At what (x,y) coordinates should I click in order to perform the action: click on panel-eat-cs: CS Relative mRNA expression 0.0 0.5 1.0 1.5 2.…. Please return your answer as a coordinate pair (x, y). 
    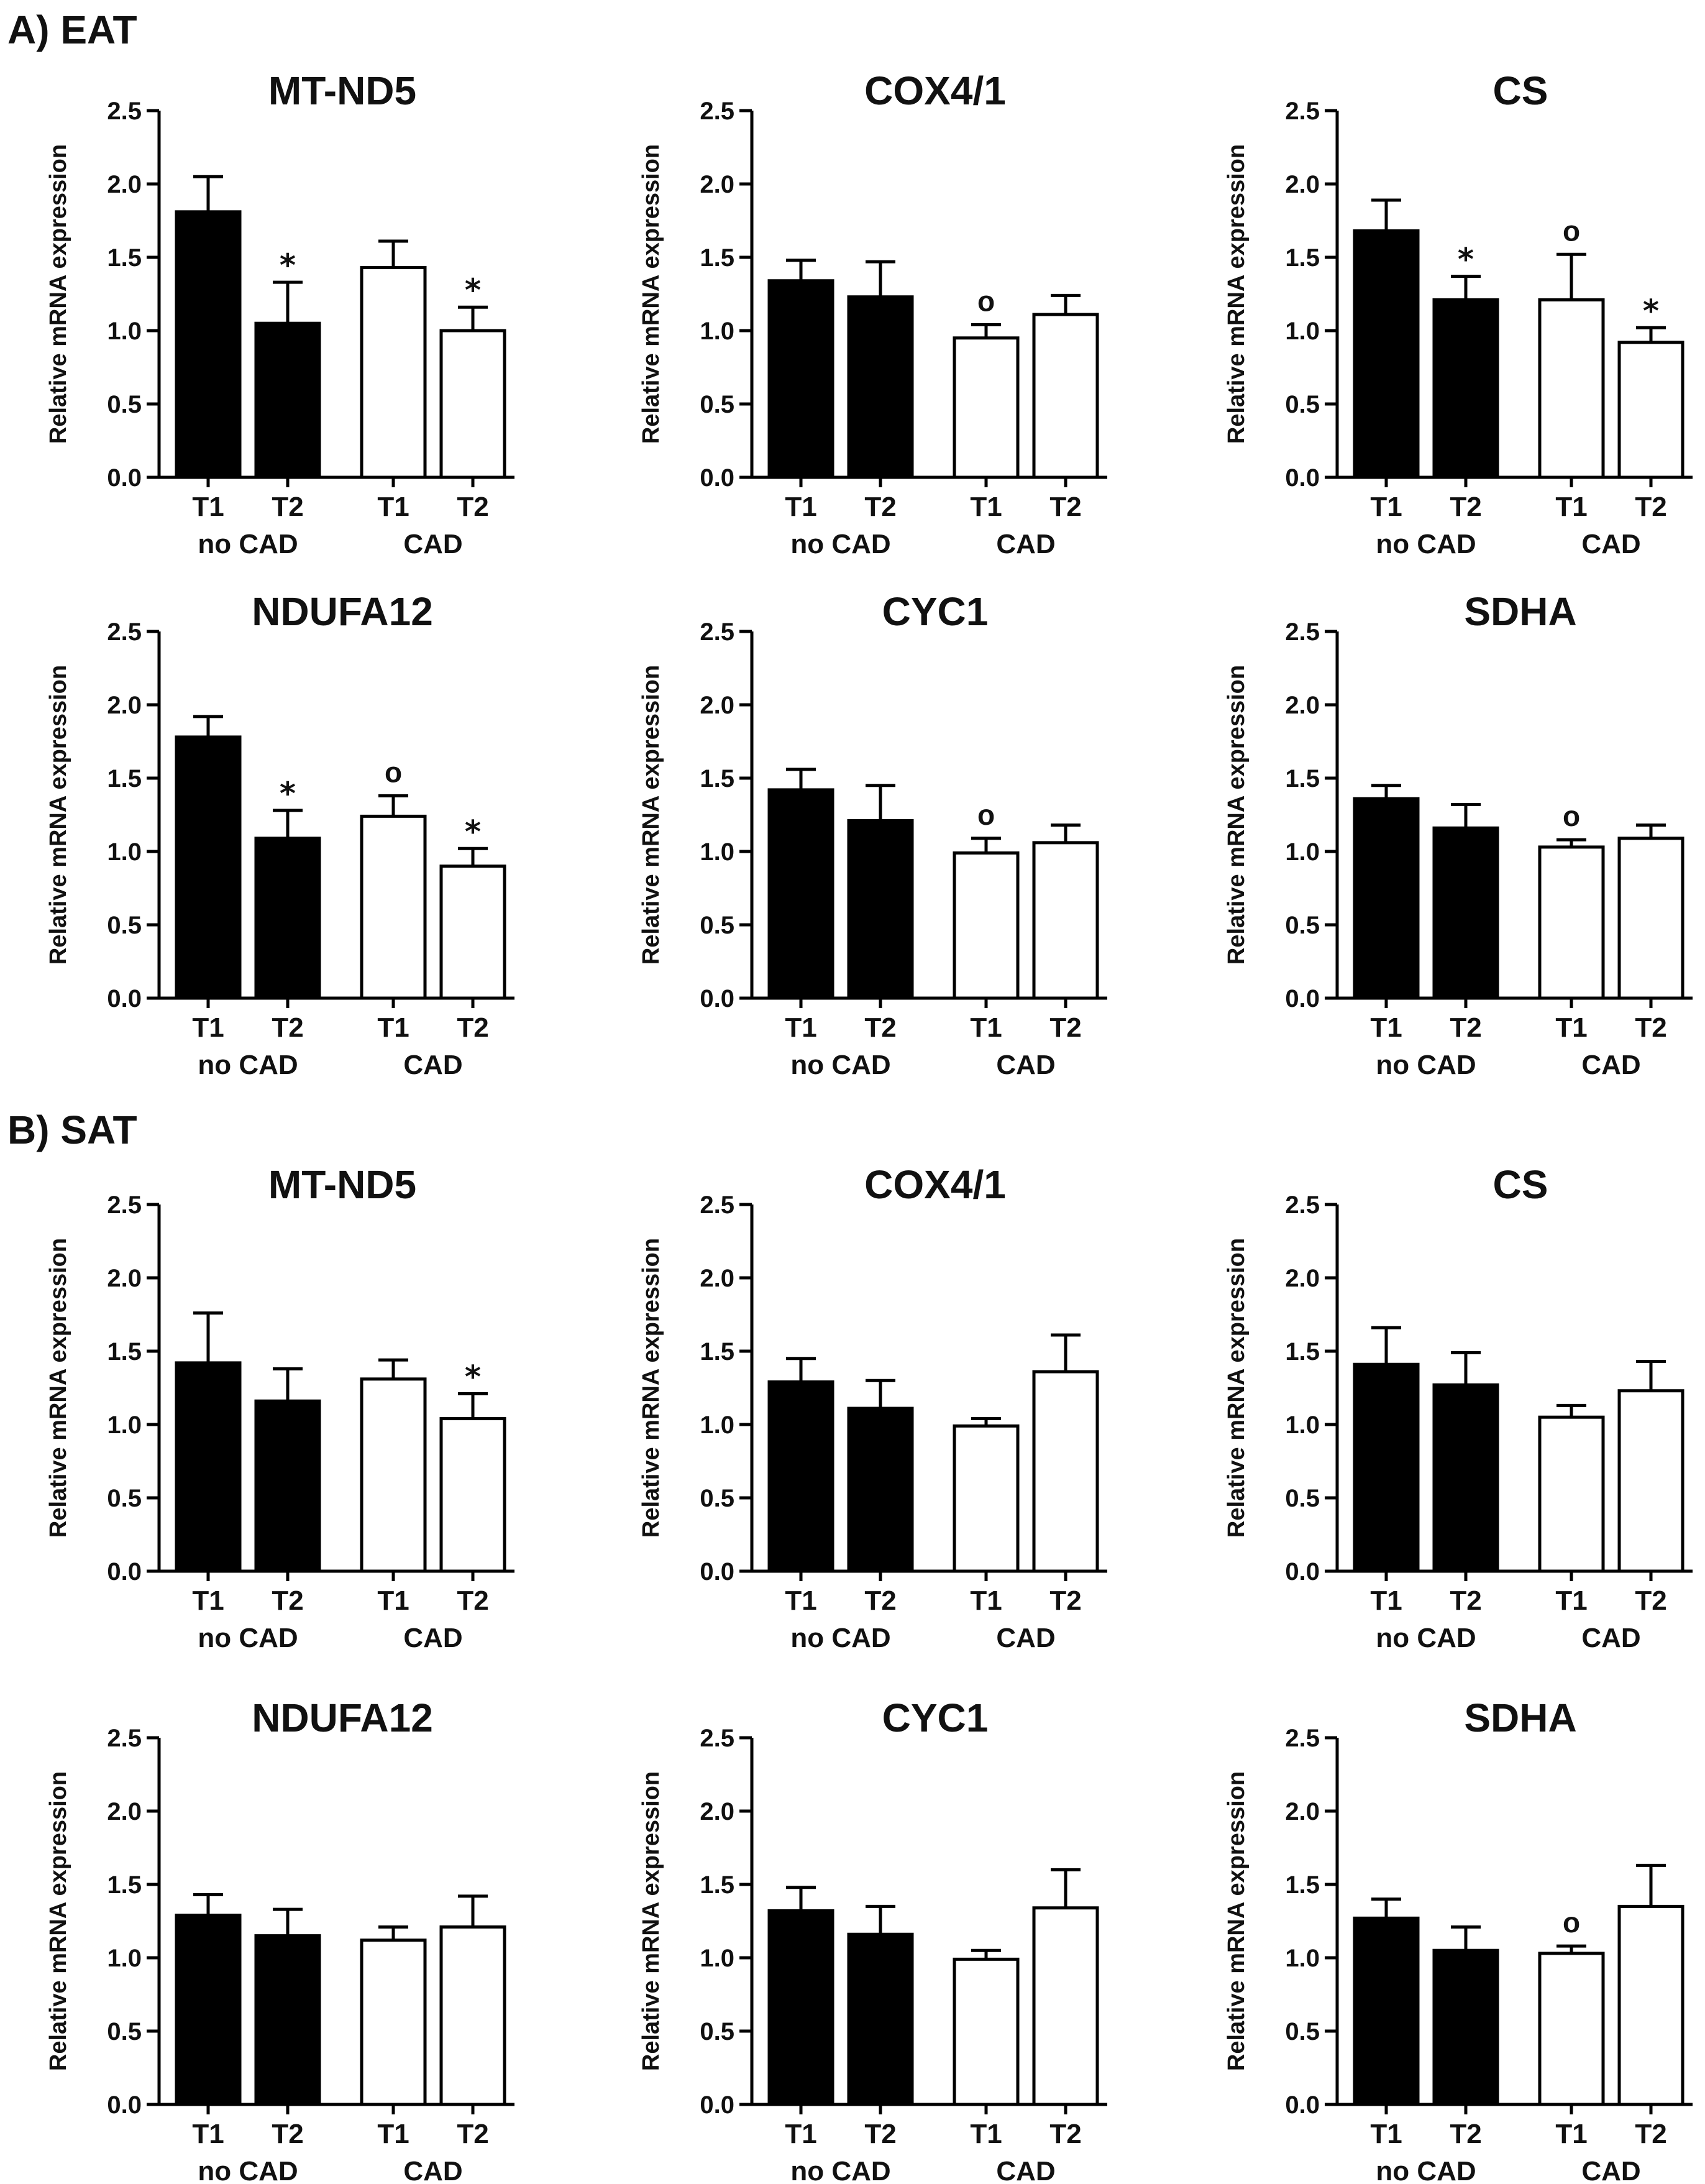
    Looking at the image, I should click on (1458, 313).